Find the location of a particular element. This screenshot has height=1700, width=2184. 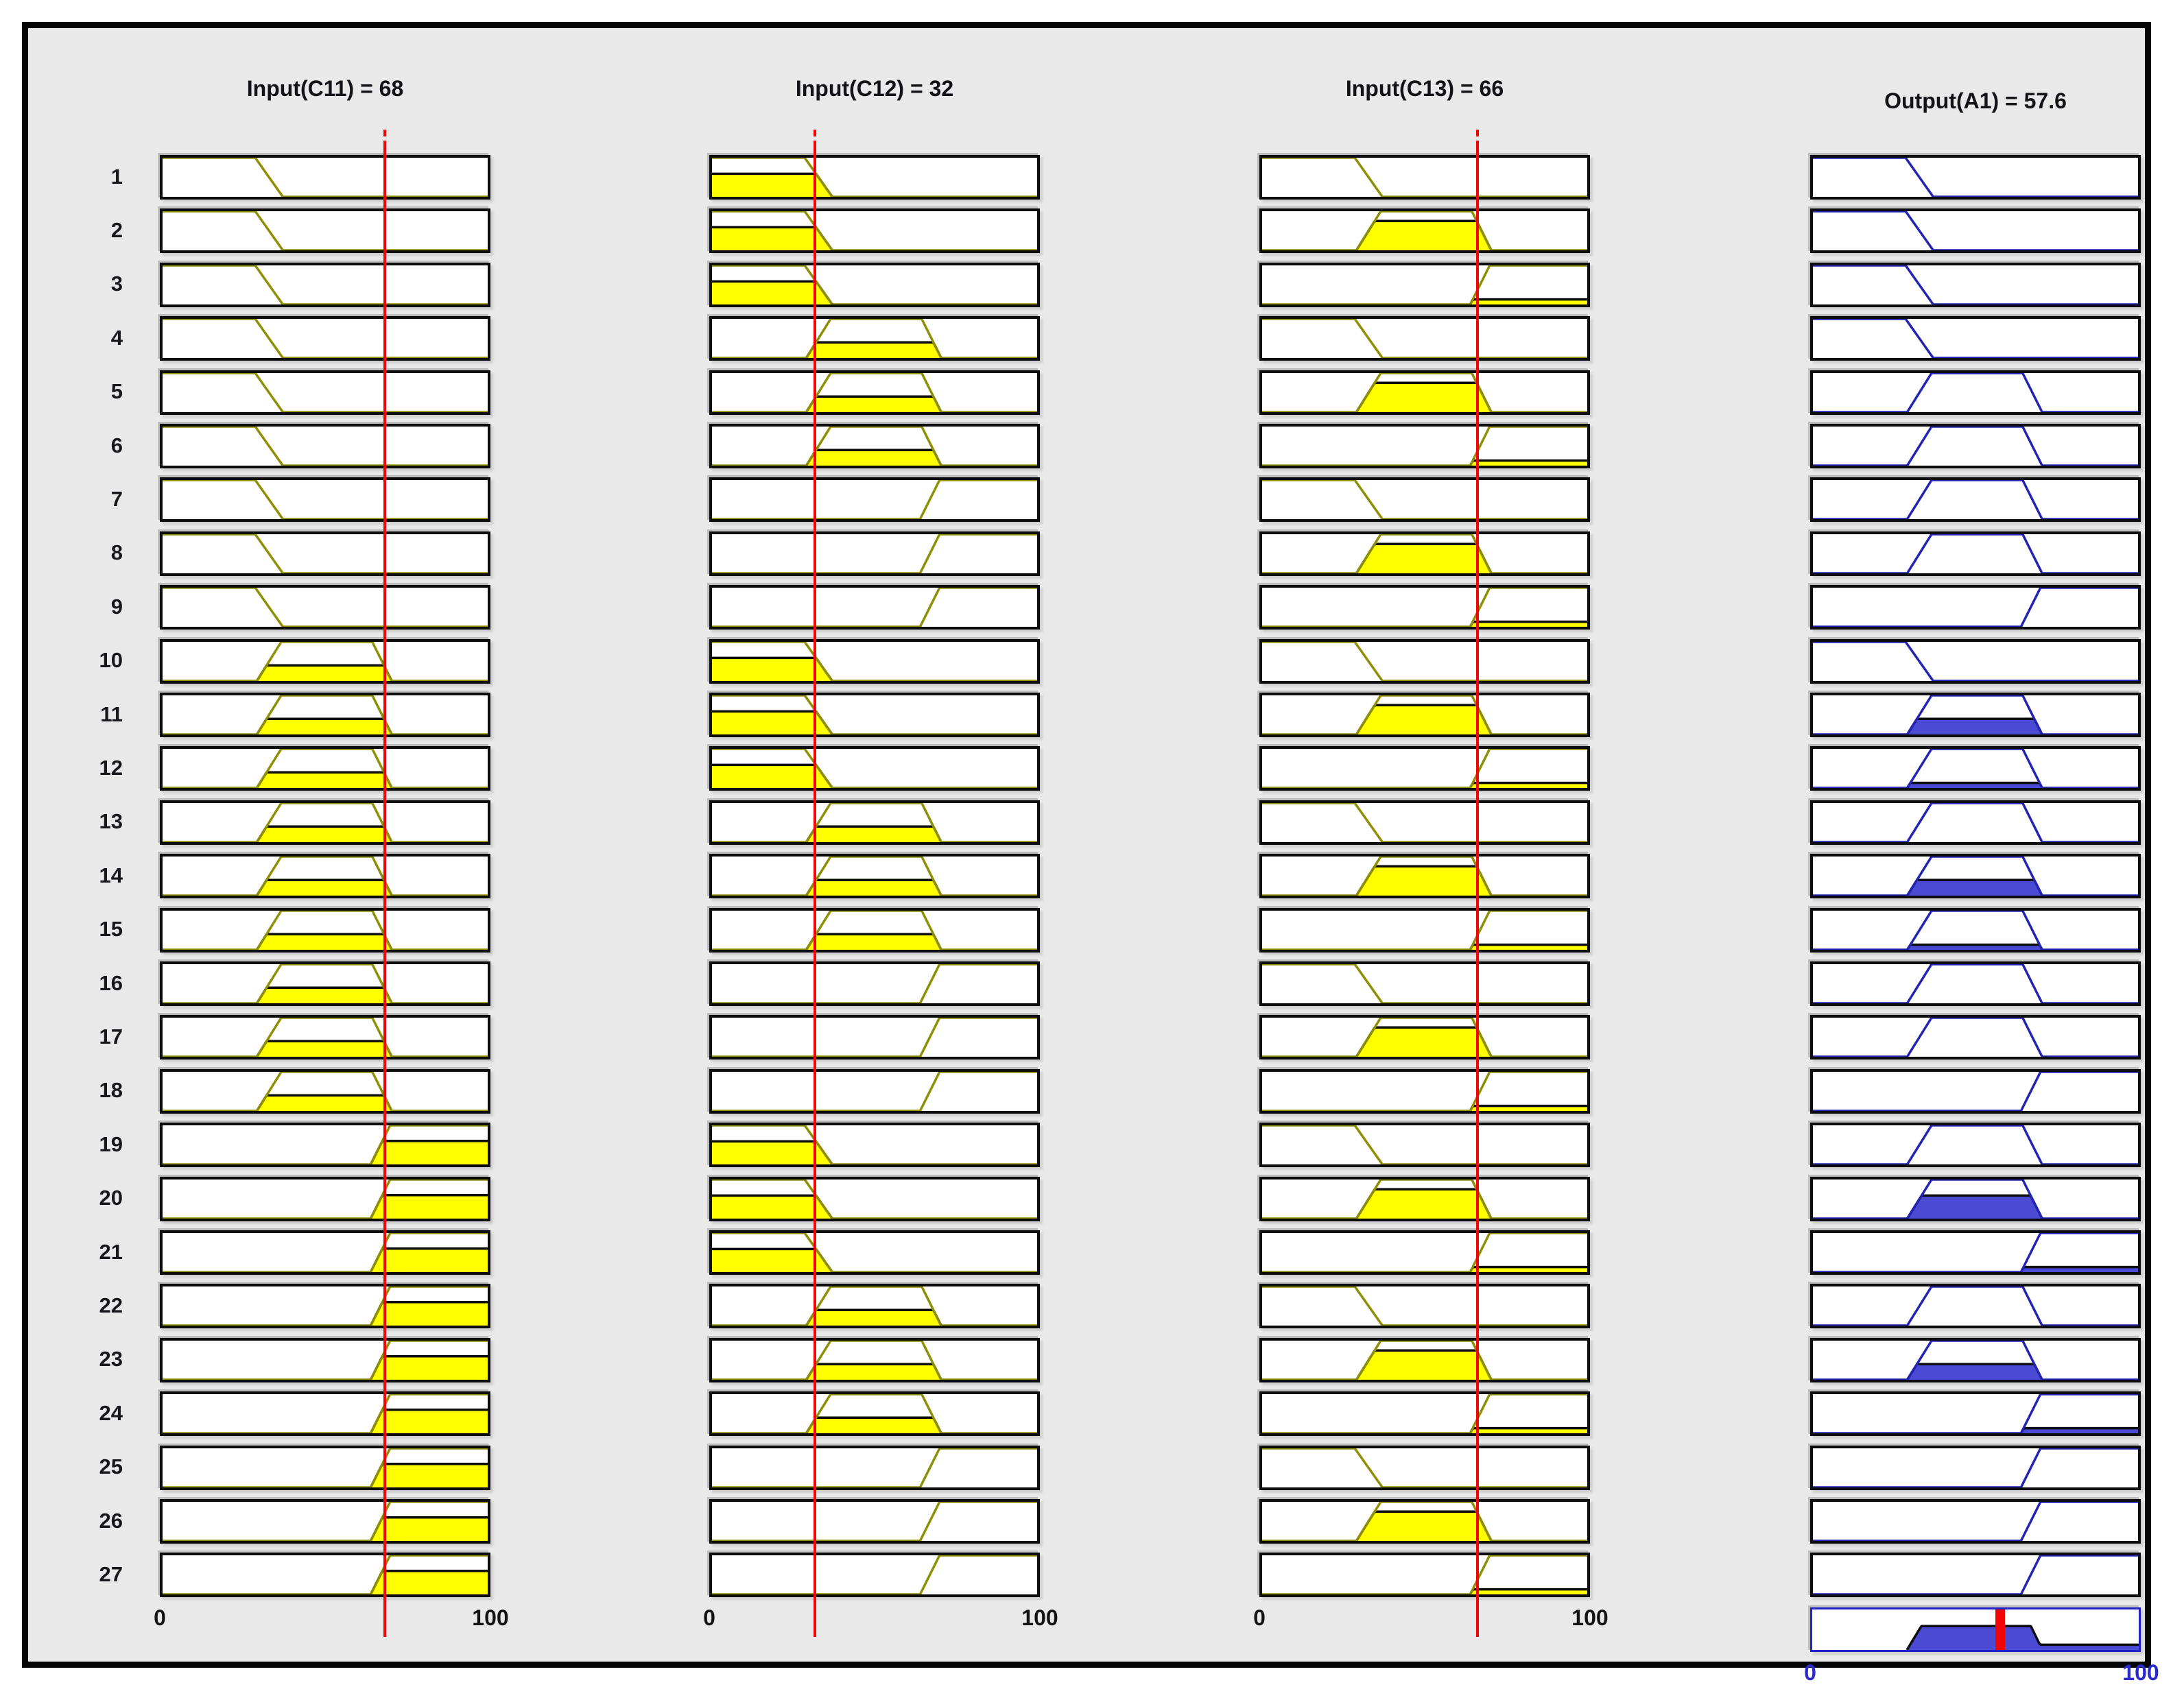

input-mf-cell-c13-rule27 is located at coordinates (1425, 1575).